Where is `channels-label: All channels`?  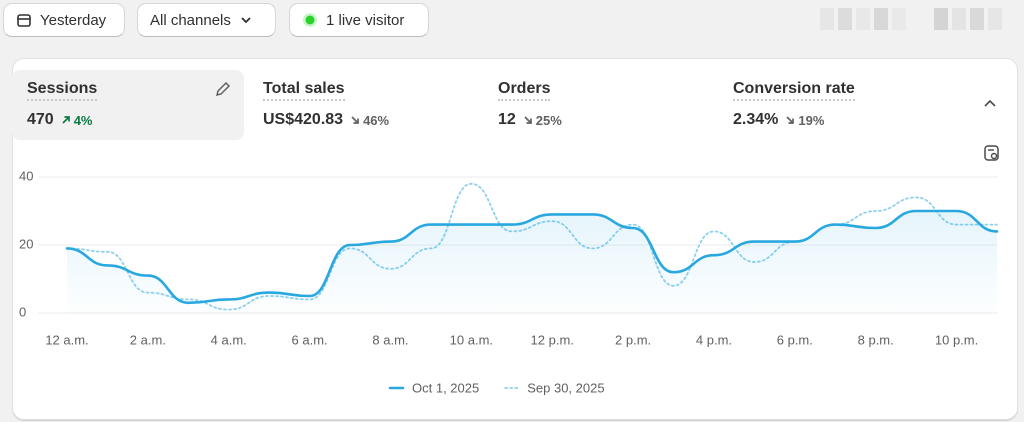 channels-label: All channels is located at coordinates (190, 20).